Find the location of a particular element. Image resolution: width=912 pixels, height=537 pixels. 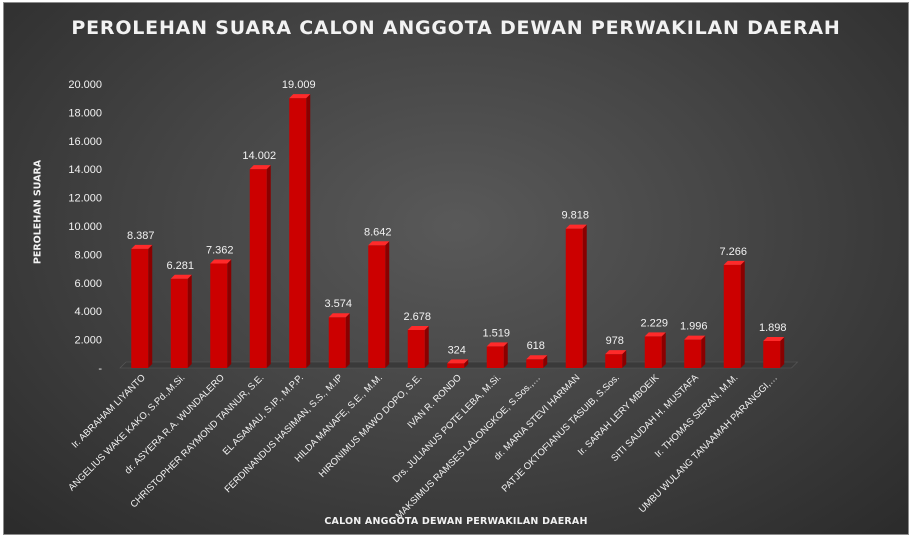

y-tick-label: 20.000 is located at coordinates (85, 85).